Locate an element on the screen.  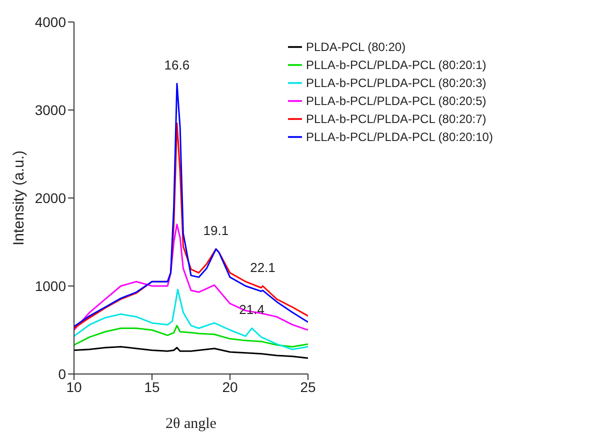
legend-label: PLLA-b-PCL/PLDA-PCL (80:20:3) is located at coordinates (396, 83).